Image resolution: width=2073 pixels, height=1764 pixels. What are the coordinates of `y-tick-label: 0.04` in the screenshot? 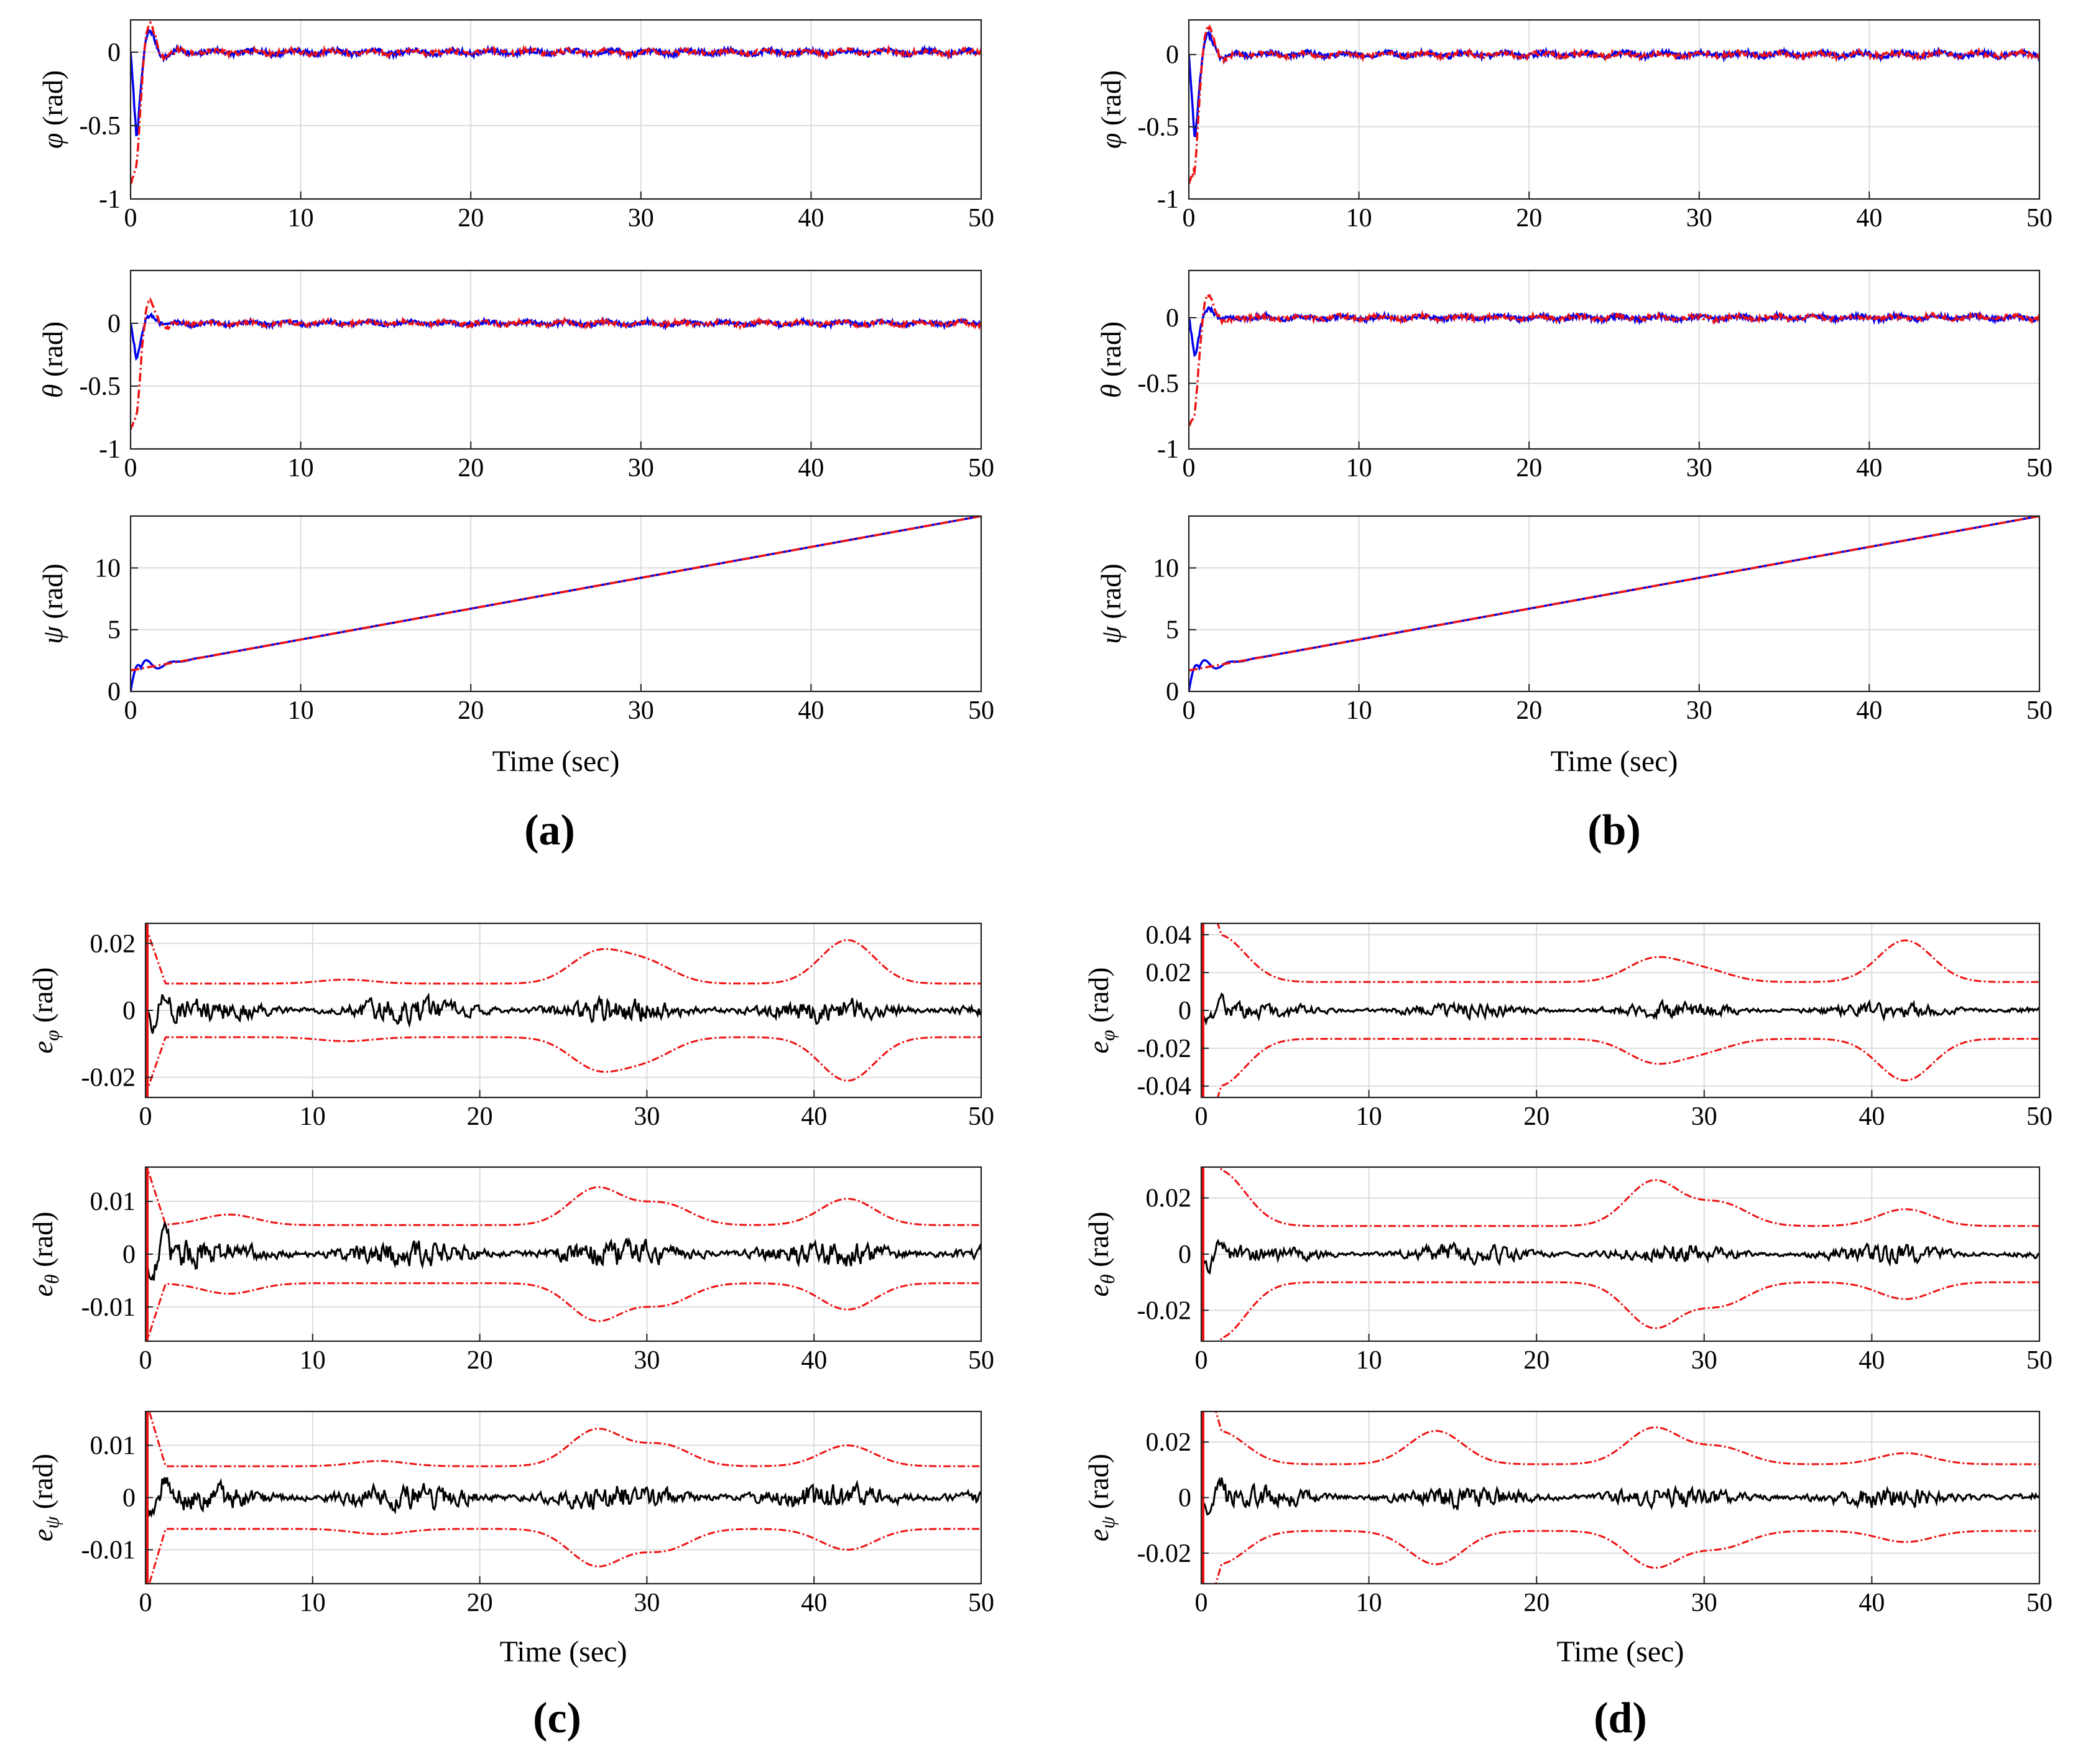 It's located at (1169, 935).